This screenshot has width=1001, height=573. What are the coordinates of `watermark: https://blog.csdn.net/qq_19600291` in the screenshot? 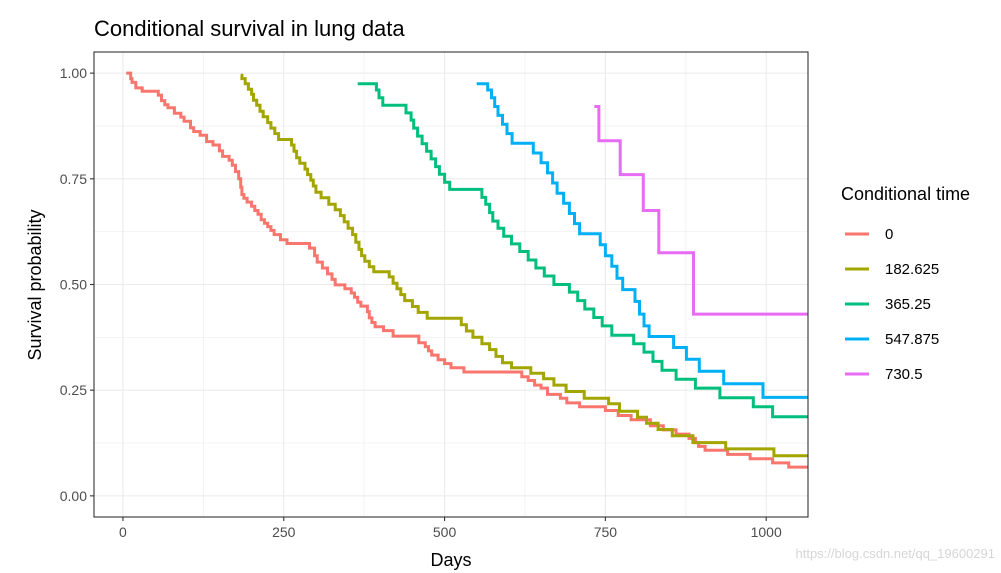 It's located at (896, 553).